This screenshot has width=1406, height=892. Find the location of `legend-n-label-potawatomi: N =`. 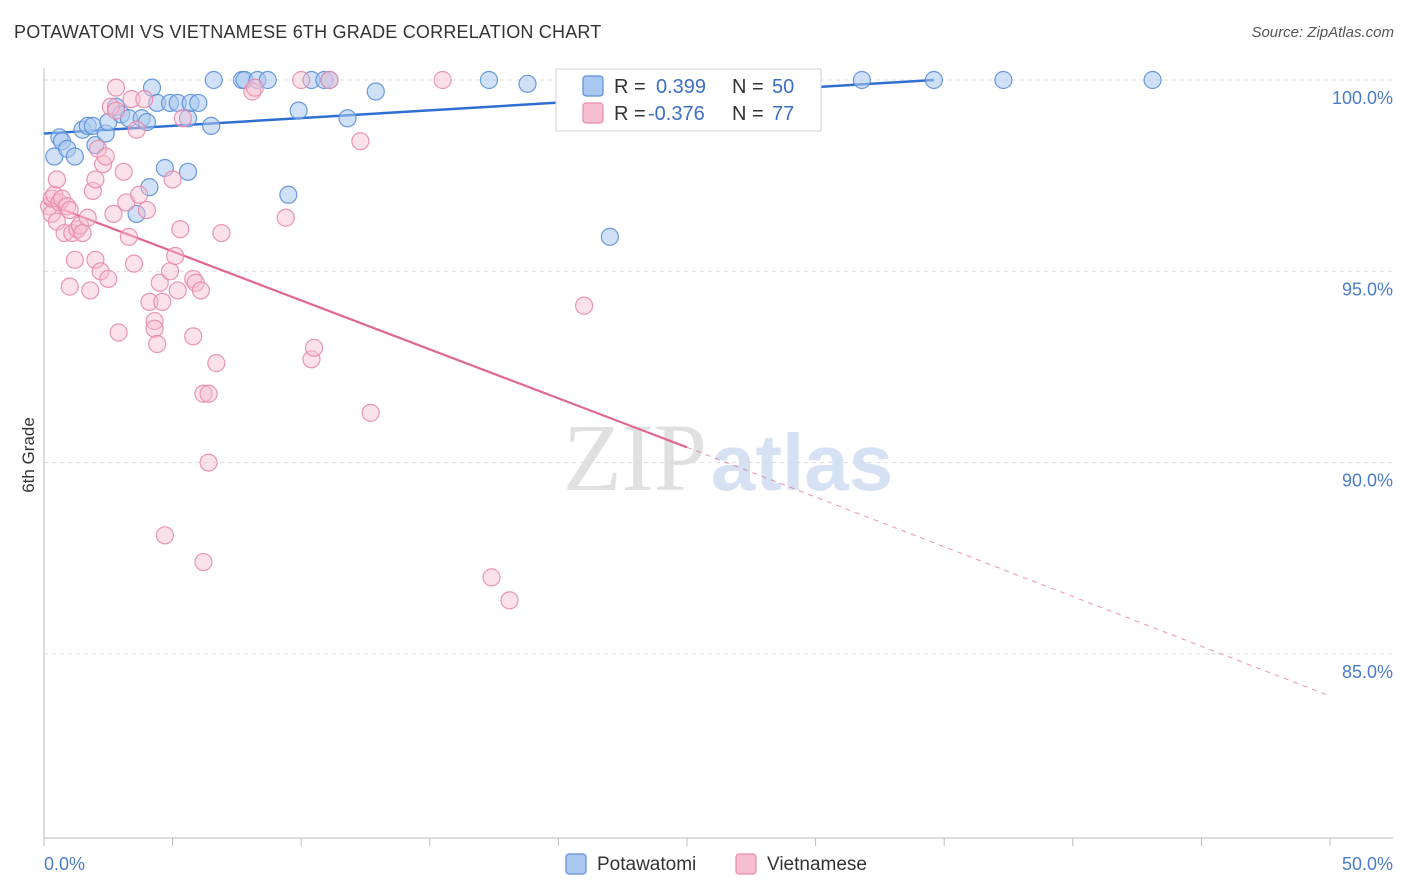

legend-n-label-potawatomi: N = is located at coordinates (748, 87).